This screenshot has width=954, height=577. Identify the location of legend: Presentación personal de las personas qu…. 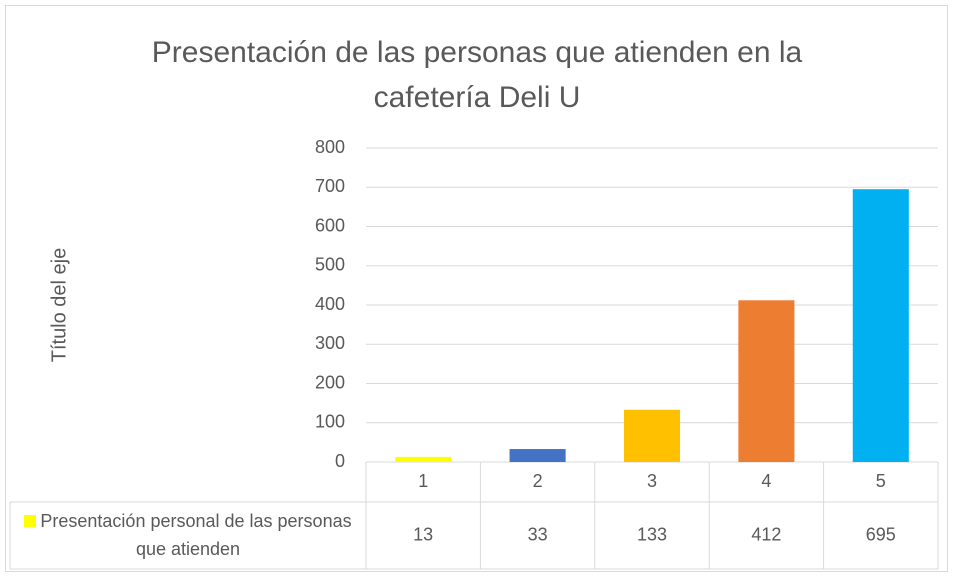
(188, 535).